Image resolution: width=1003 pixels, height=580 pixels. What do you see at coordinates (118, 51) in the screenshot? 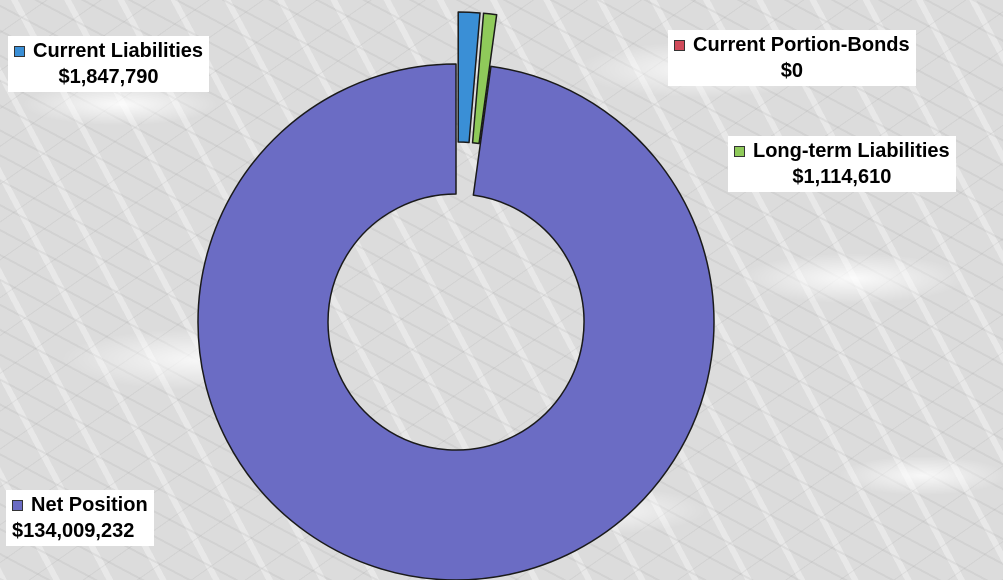
I see `label-name: Current Liabilities` at bounding box center [118, 51].